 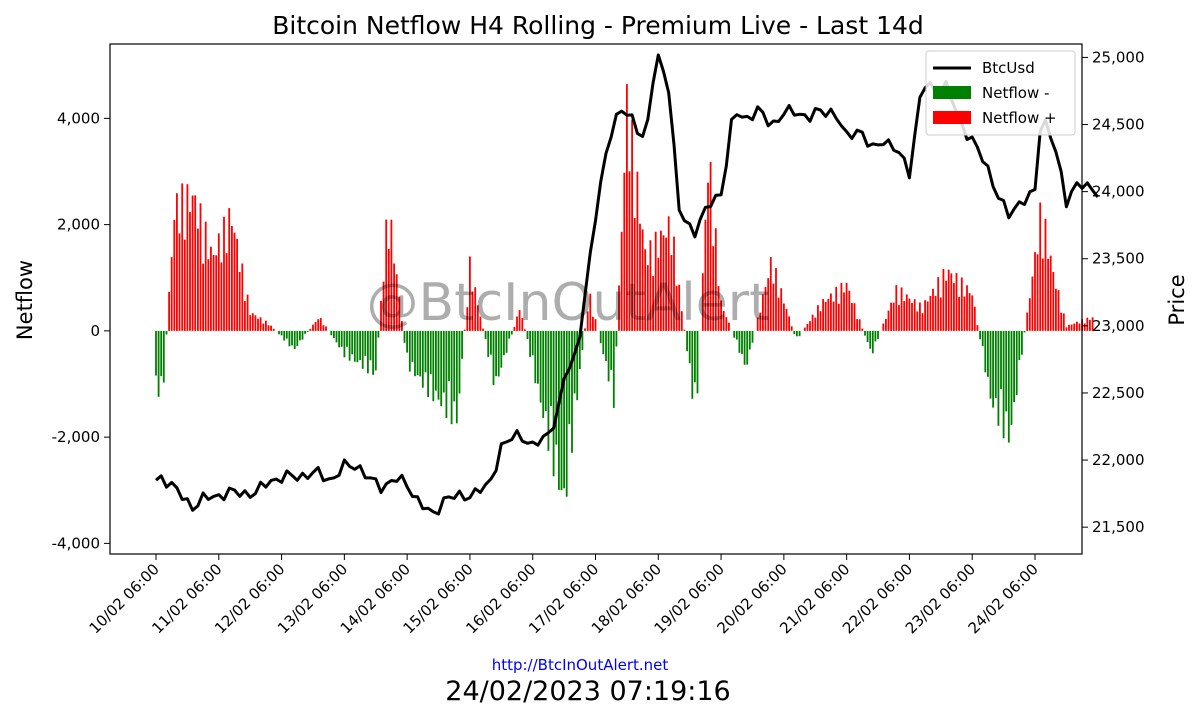 What do you see at coordinates (952, 92) in the screenshot?
I see `legend-swatch-netflow-negative` at bounding box center [952, 92].